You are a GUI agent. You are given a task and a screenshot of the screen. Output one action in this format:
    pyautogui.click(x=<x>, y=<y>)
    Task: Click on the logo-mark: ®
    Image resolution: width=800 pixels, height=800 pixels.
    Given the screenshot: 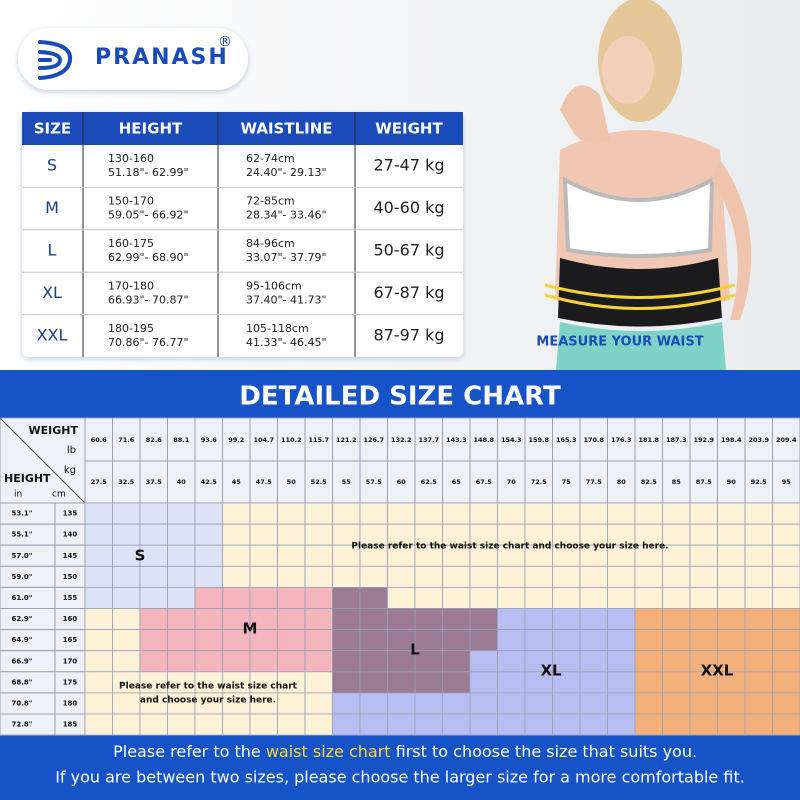 What is the action you would take?
    pyautogui.click(x=225, y=42)
    